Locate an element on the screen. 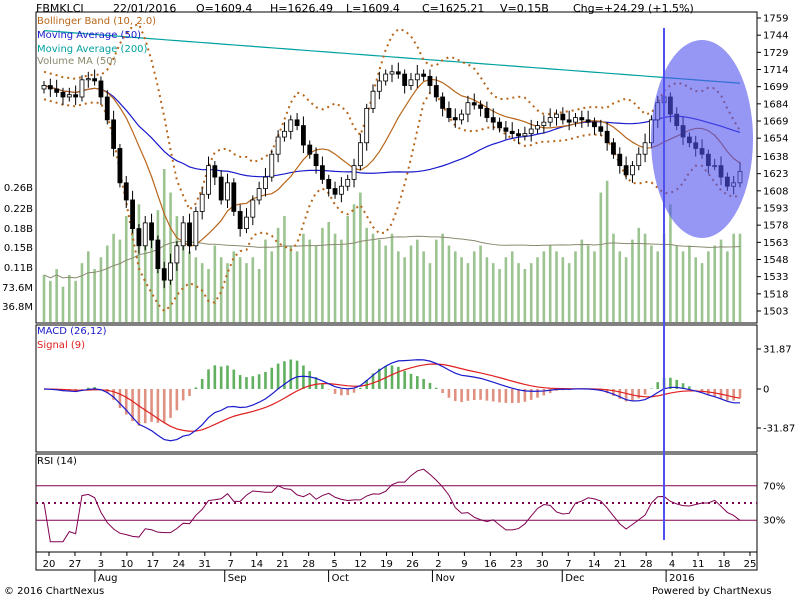 This screenshot has width=800, height=600. volume-tick-label: 73.6M is located at coordinates (17, 288).